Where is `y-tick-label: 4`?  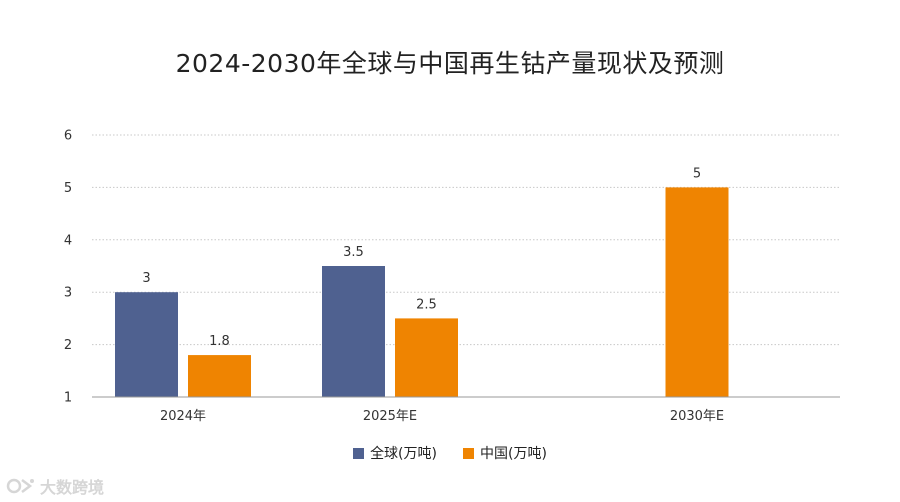 y-tick-label: 4 is located at coordinates (68, 240).